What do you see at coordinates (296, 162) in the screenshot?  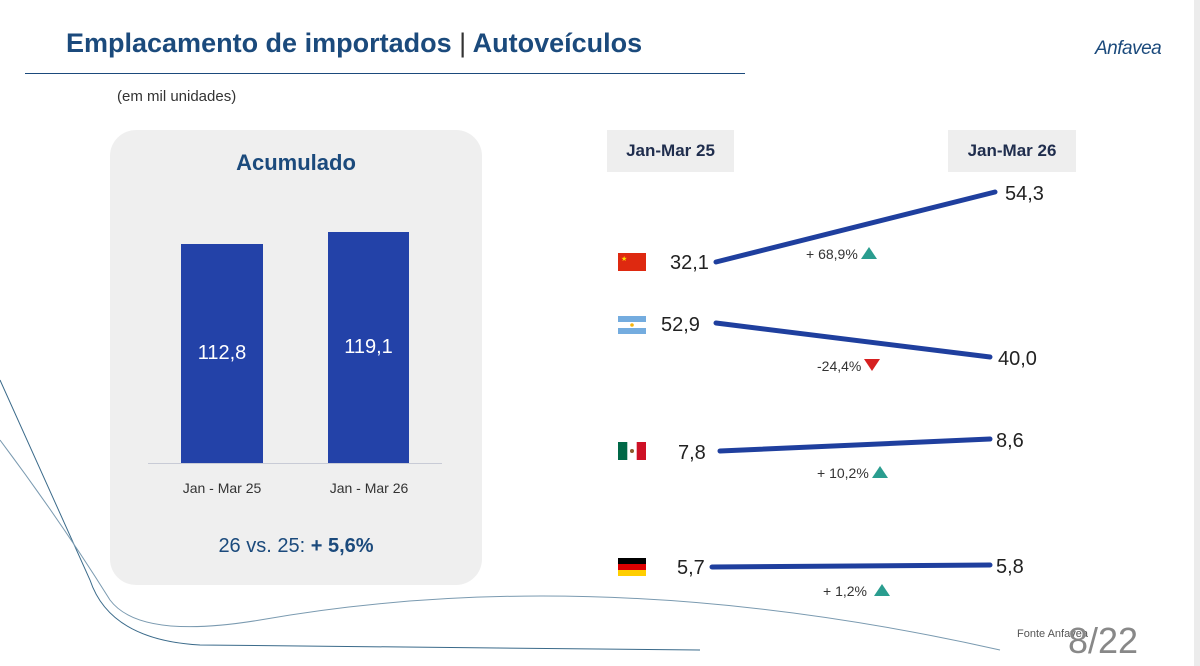 I see `card-title: Acumulado` at bounding box center [296, 162].